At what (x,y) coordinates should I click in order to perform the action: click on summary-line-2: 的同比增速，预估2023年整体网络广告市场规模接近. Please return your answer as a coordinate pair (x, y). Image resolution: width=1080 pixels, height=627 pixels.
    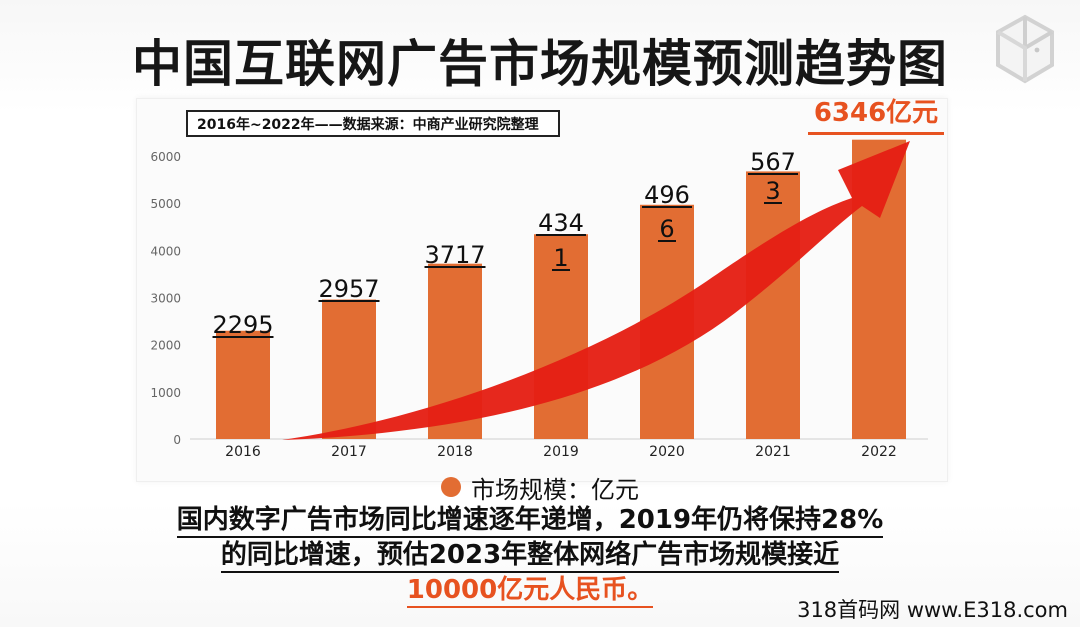
    Looking at the image, I should click on (530, 555).